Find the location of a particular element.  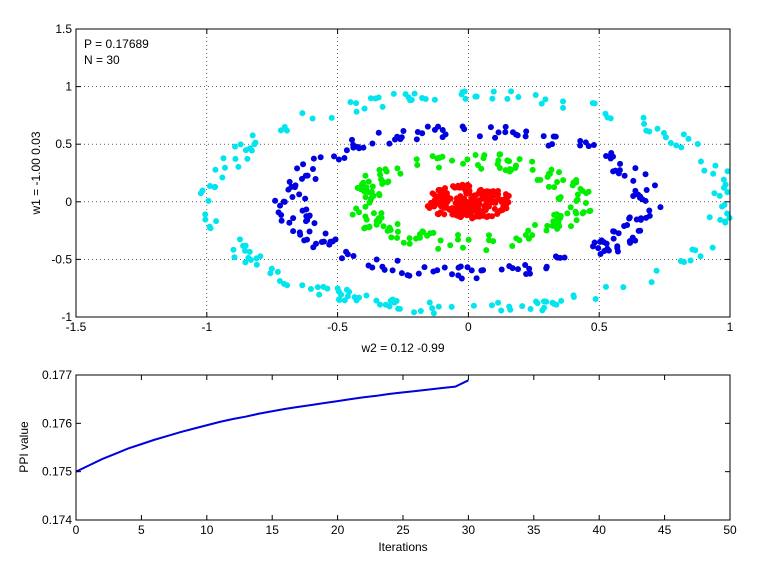

line-x-tick-label: 10 is located at coordinates (207, 530).